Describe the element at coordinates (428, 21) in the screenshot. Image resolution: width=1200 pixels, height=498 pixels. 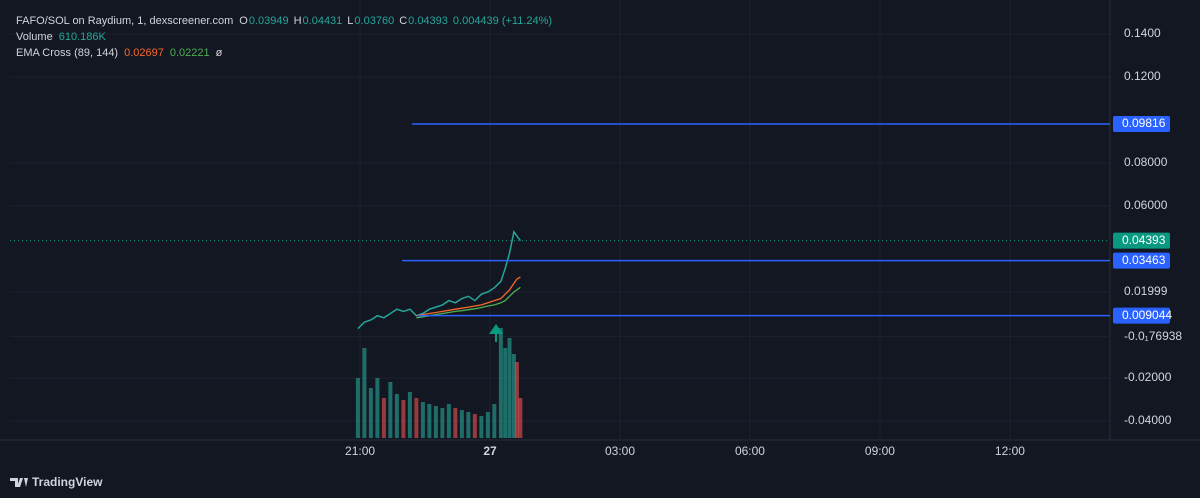
I see `ohlc-value: 0.04393` at that location.